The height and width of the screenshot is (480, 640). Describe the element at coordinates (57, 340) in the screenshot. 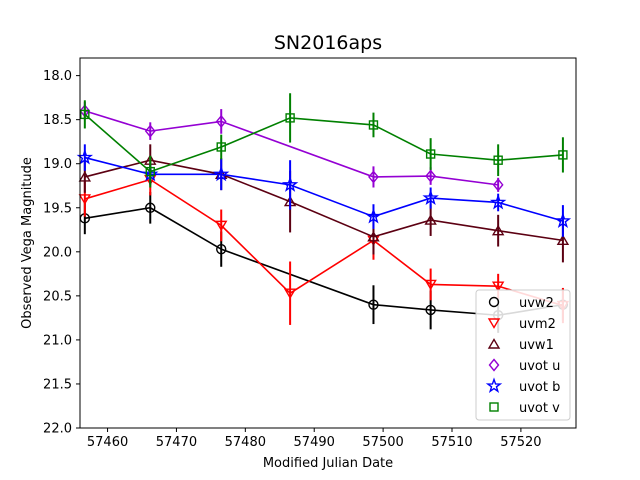

I see `y-tick-label: 21.0` at that location.